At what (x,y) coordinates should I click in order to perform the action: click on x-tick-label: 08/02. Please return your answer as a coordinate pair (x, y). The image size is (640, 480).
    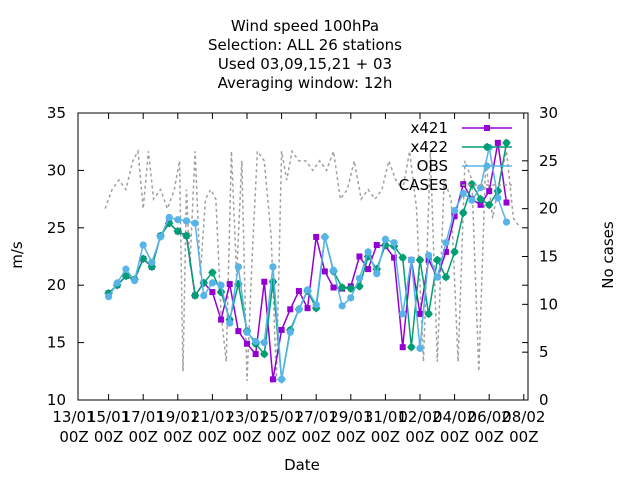
    Looking at the image, I should click on (523, 417).